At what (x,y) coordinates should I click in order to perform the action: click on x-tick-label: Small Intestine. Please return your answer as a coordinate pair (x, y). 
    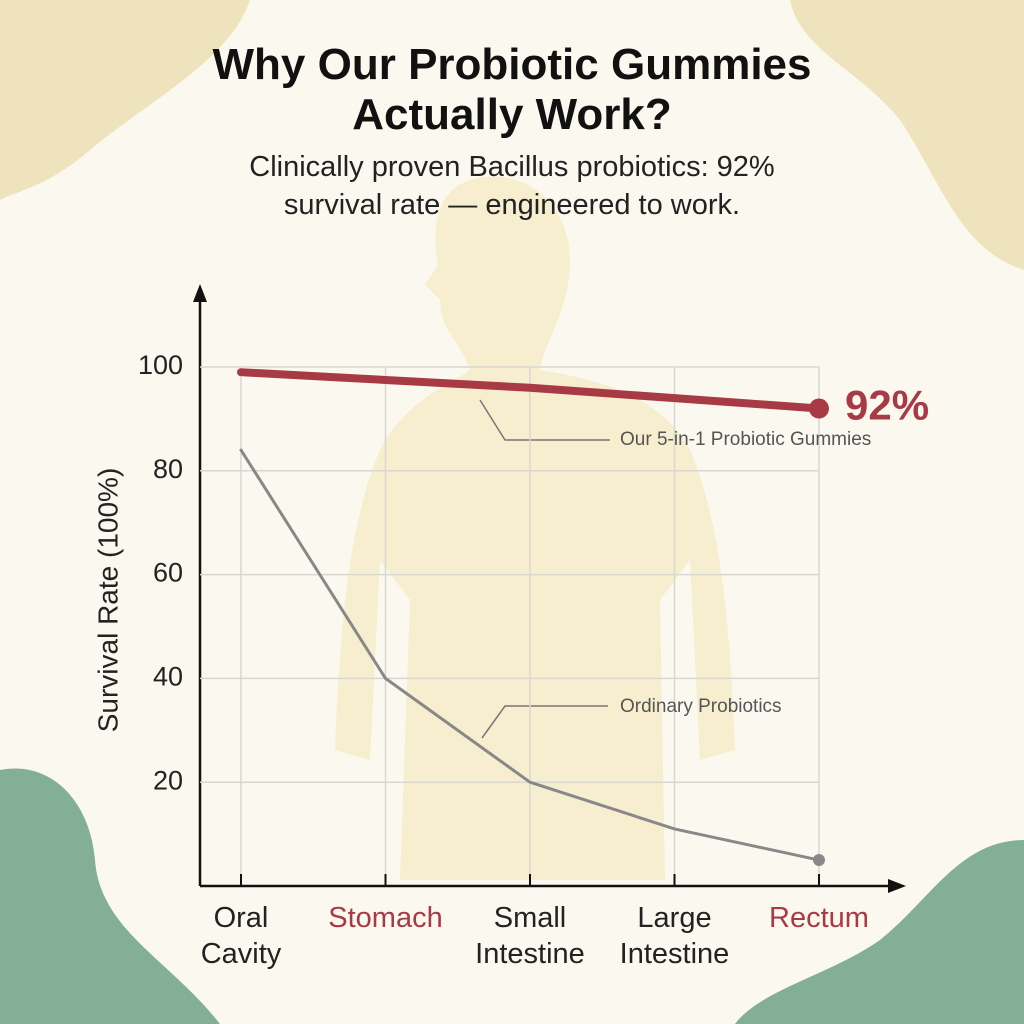
    Looking at the image, I should click on (530, 936).